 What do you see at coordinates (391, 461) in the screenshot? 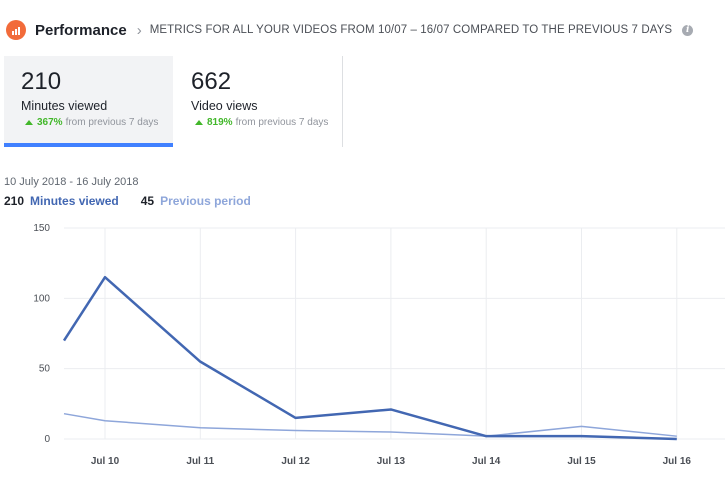
I see `x-tick-label: Jul 13` at bounding box center [391, 461].